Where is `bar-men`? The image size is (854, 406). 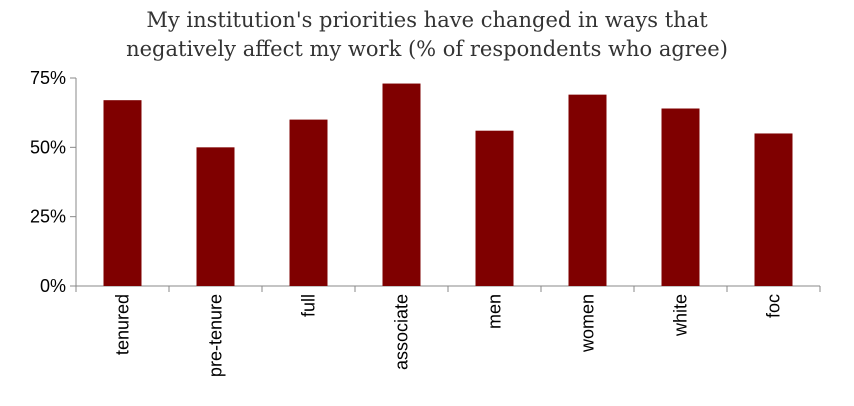 bar-men is located at coordinates (494, 208).